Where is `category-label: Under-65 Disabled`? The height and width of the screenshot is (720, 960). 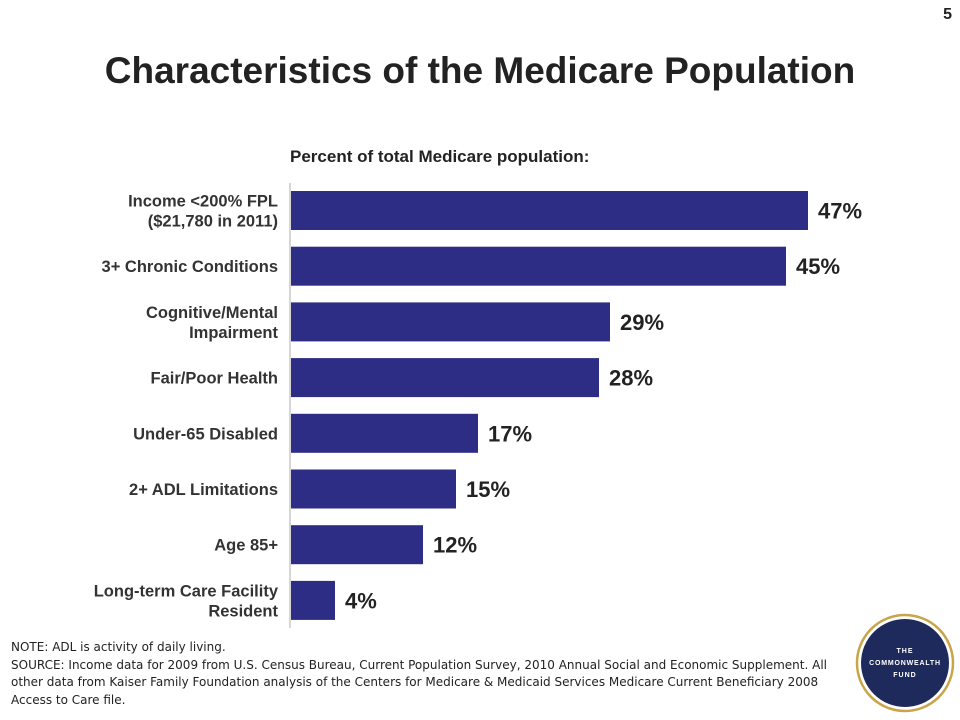
category-label: Under-65 Disabled is located at coordinates (205, 434).